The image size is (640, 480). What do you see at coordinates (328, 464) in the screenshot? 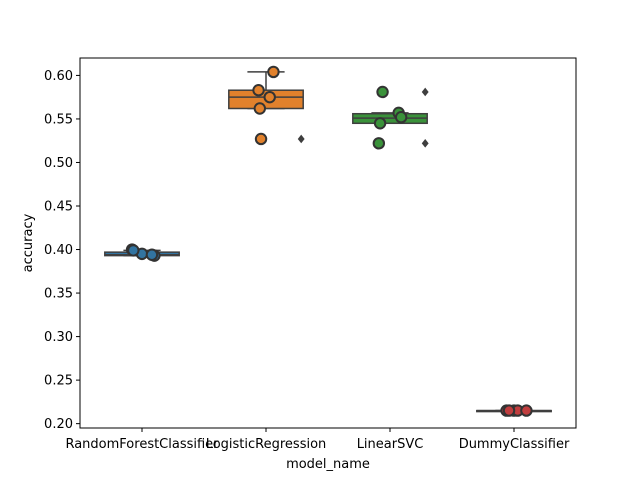
I see `x-axis-label: model_name` at bounding box center [328, 464].